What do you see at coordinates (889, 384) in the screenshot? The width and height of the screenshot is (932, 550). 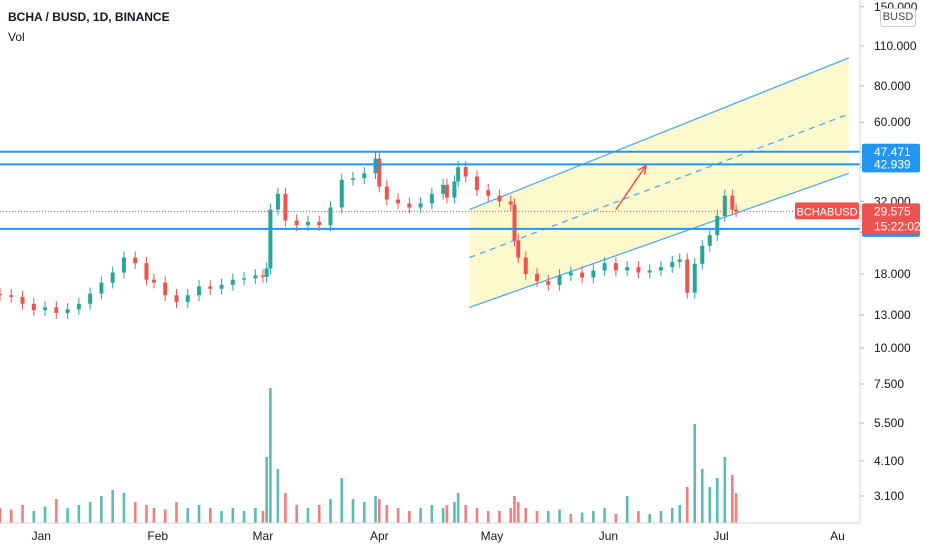 I see `price-tick-label: 7.500` at bounding box center [889, 384].